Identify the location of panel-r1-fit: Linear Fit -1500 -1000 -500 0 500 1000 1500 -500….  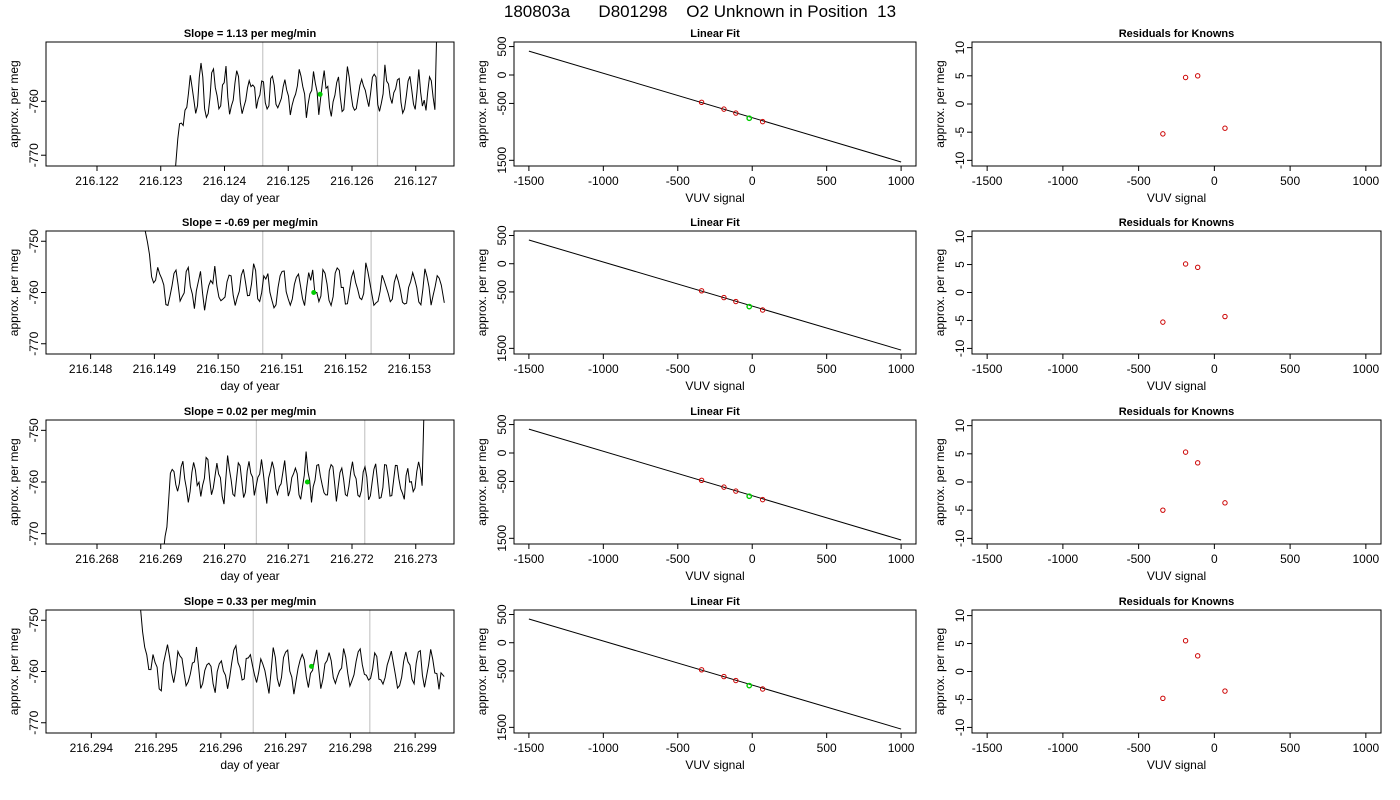
(696, 116).